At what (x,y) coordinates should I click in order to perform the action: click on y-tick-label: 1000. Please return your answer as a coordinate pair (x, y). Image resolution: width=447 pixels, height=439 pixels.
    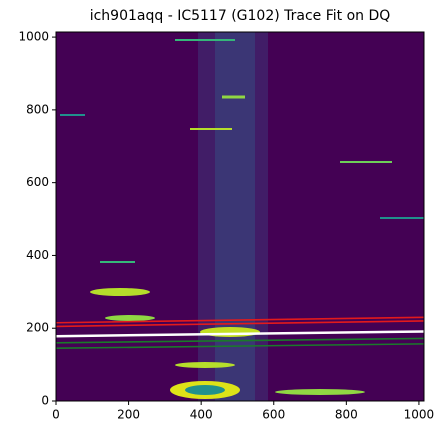
    Looking at the image, I should click on (33, 37).